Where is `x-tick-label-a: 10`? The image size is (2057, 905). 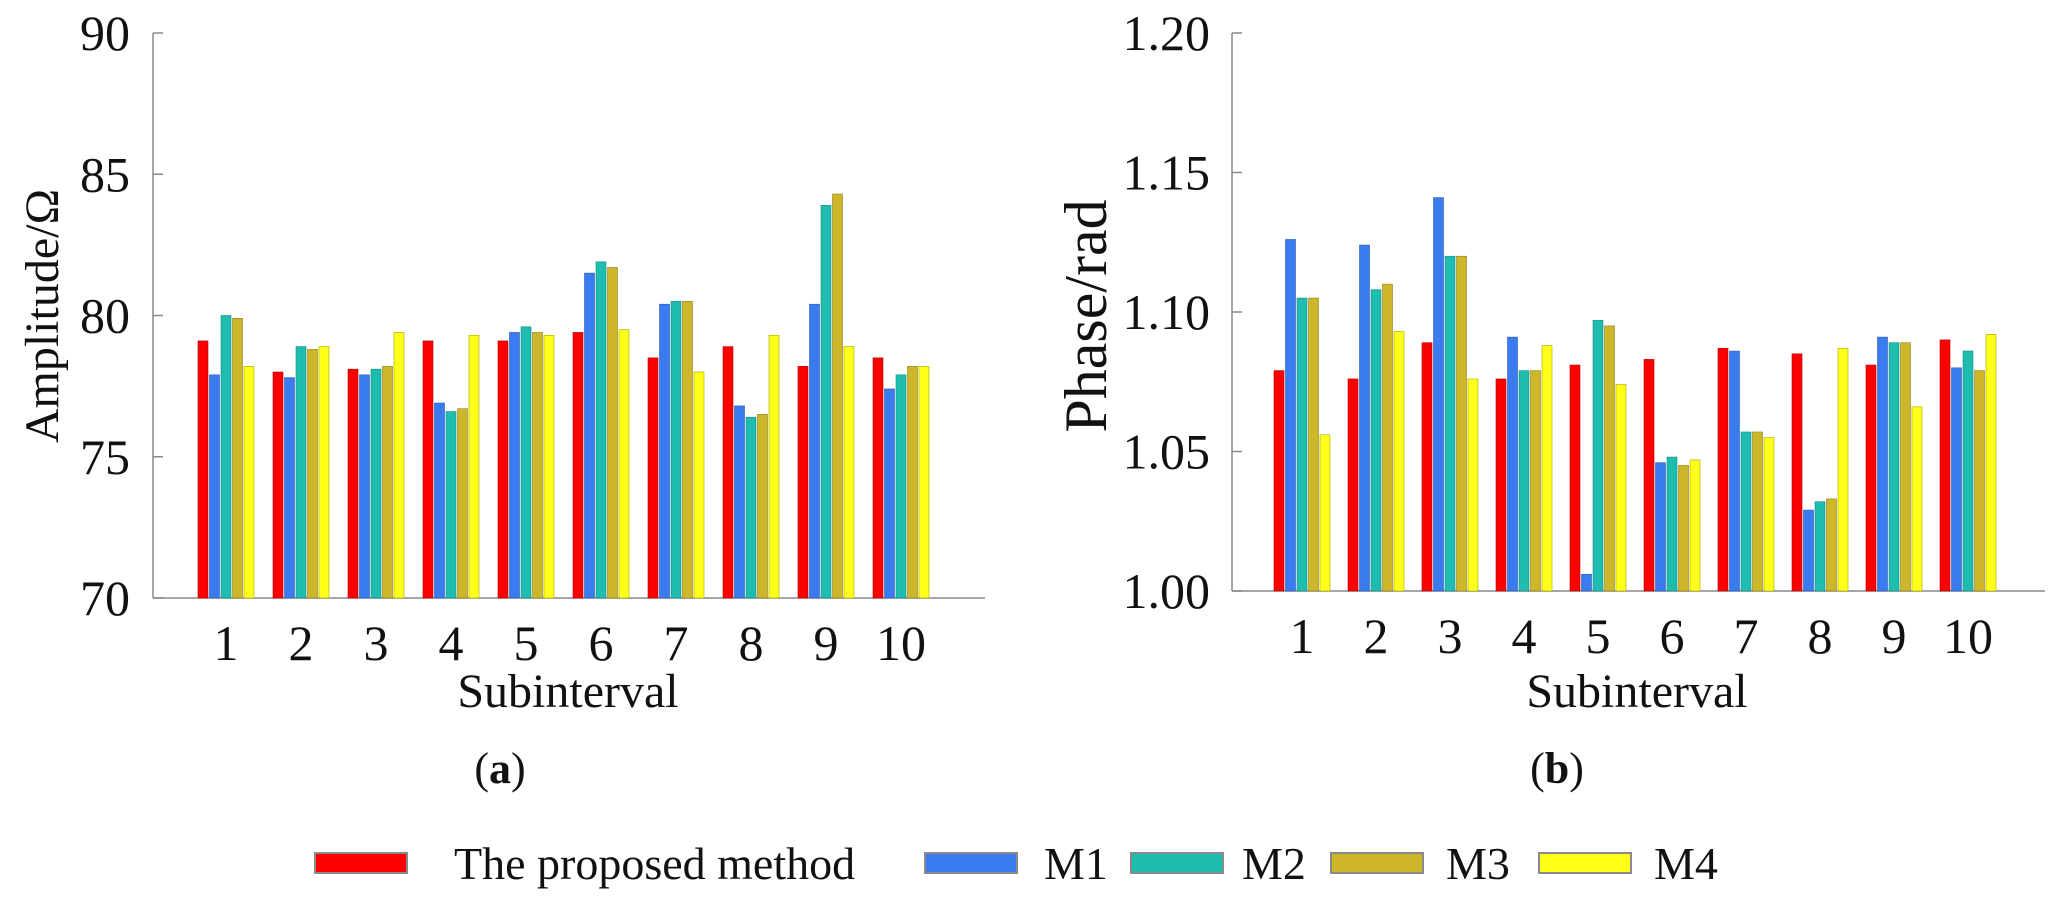
x-tick-label-a: 10 is located at coordinates (901, 643).